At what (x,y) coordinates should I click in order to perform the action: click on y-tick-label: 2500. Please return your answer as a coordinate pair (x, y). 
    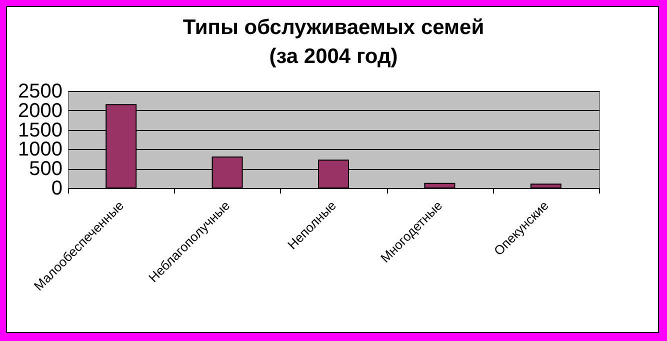
    Looking at the image, I should click on (40, 91).